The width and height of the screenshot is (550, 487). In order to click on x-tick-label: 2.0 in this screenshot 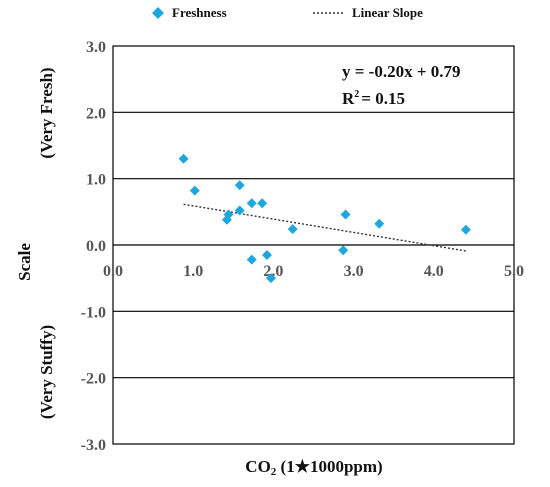, I will do `click(273, 271)`.